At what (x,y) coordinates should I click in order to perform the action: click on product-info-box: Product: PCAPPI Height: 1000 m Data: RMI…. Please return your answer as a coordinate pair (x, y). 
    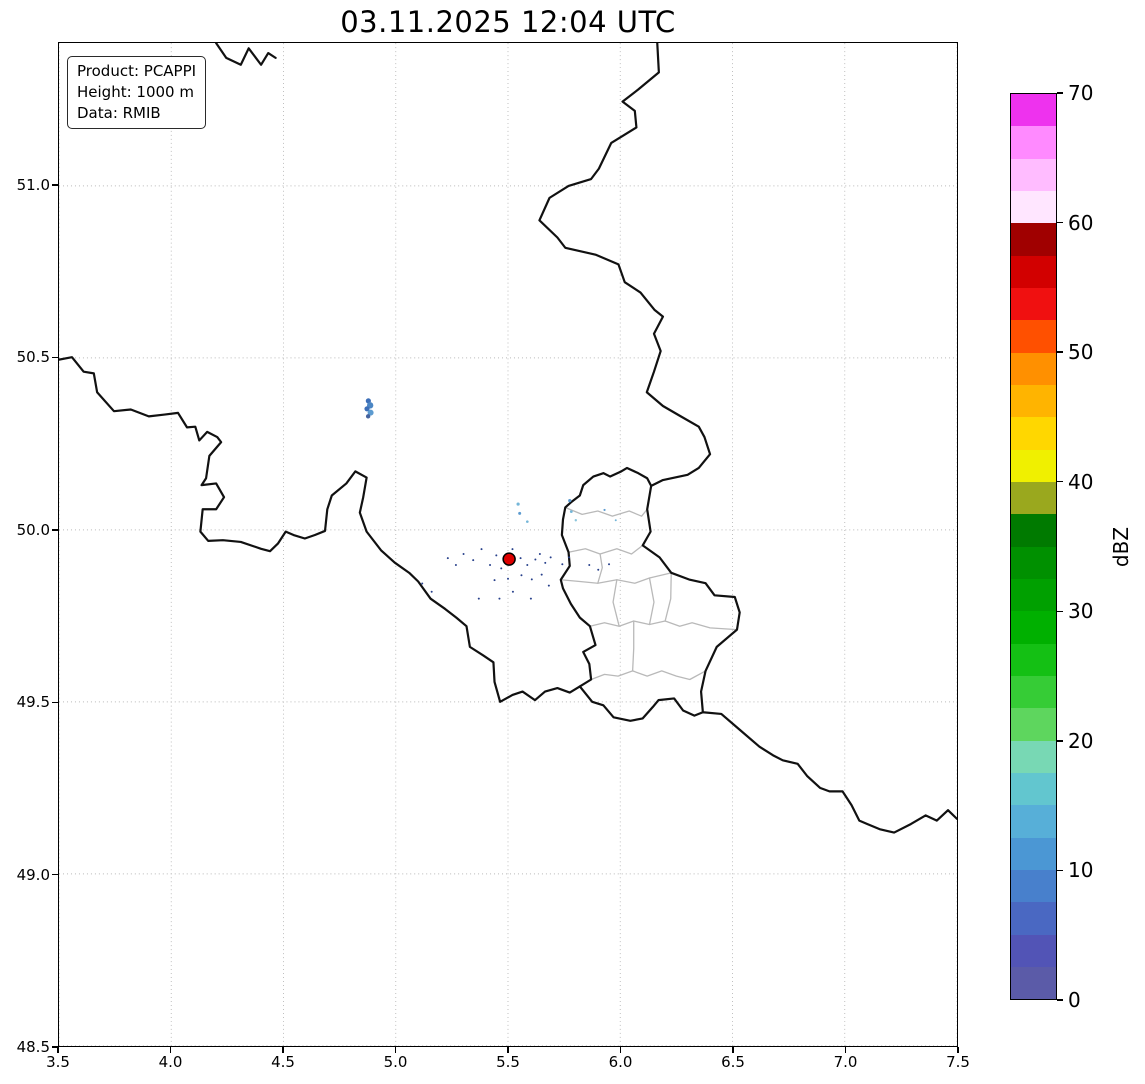
    Looking at the image, I should click on (137, 92).